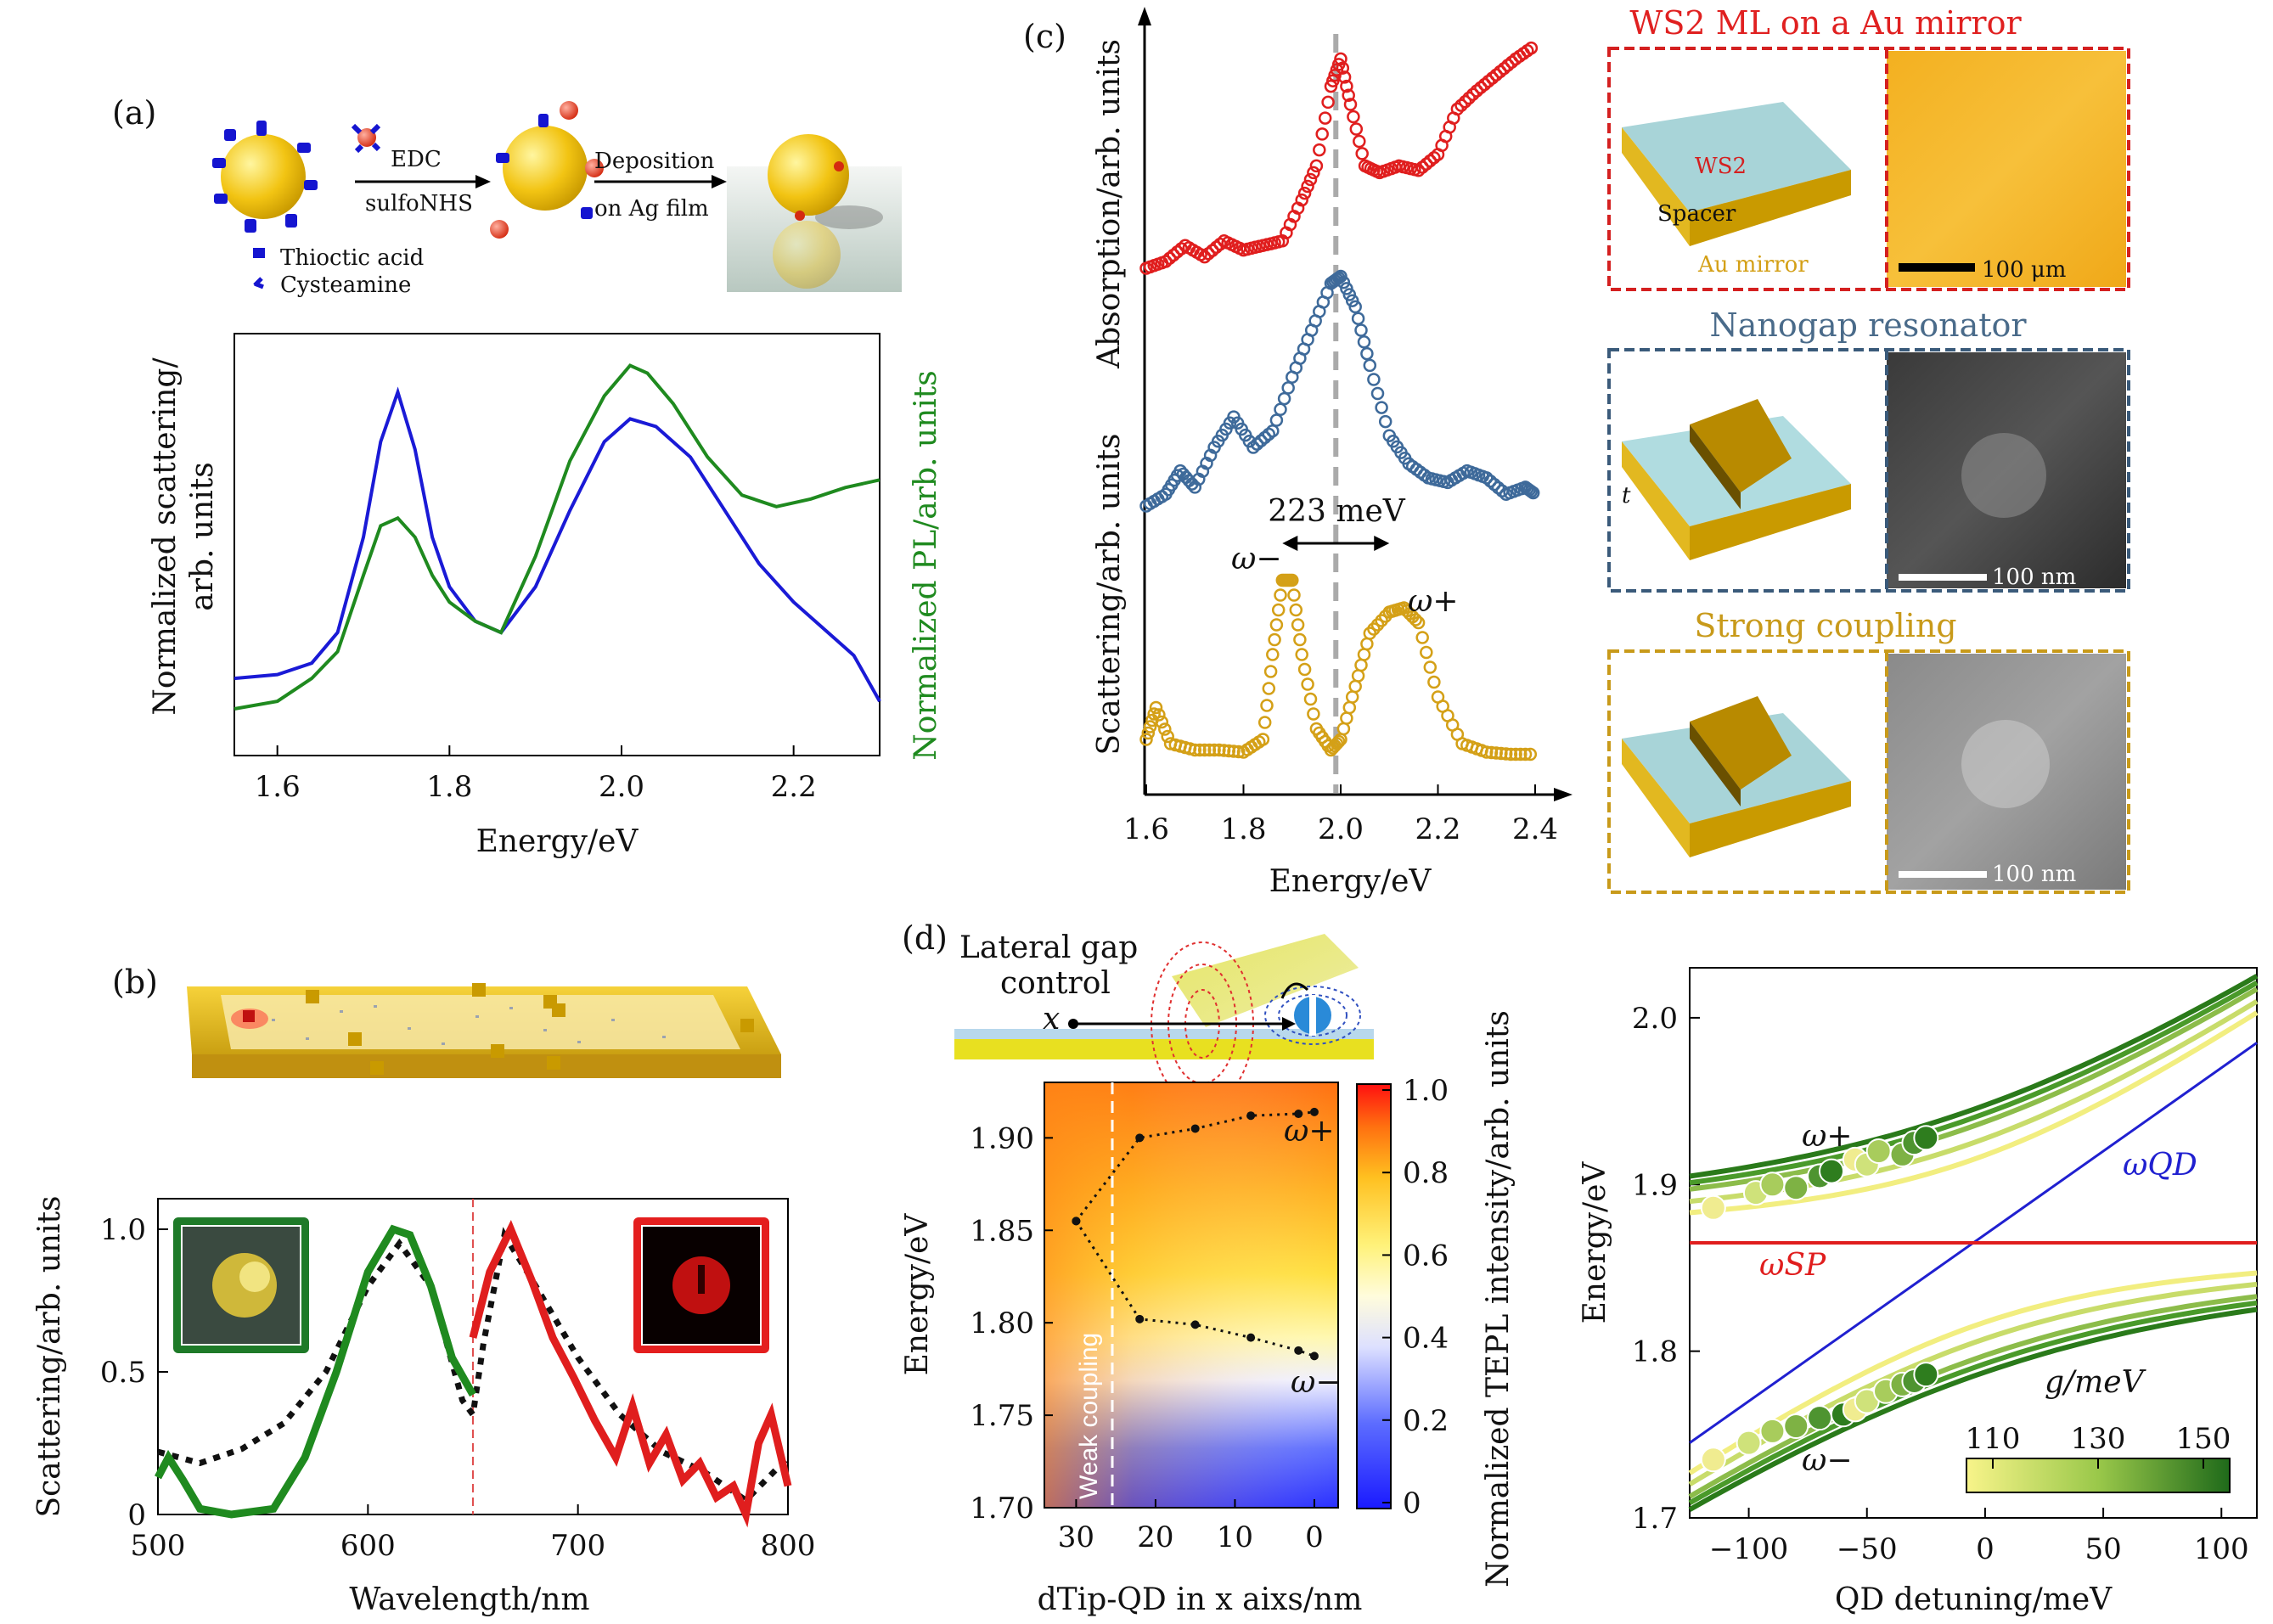 This screenshot has height=1624, width=2273. Describe the element at coordinates (1721, 166) in the screenshot. I see `label-ws2-layer: WS2` at that location.